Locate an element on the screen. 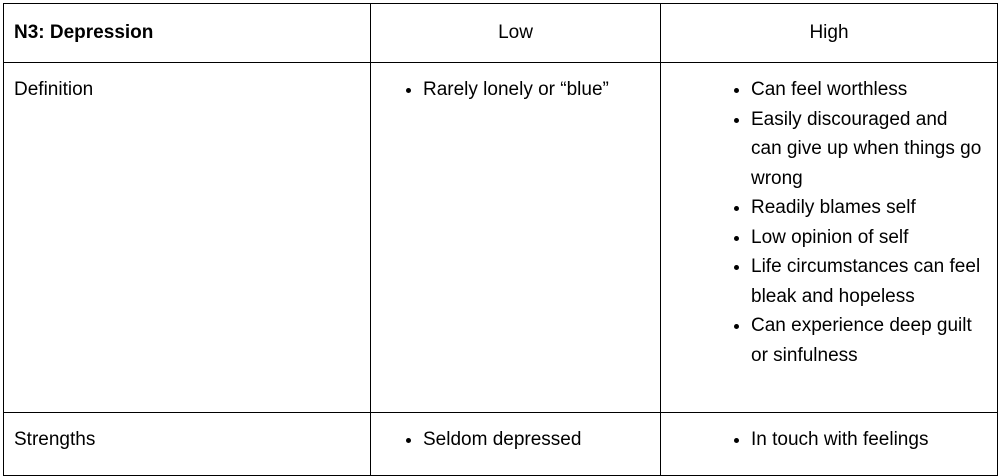  header-cell: High is located at coordinates (829, 33).